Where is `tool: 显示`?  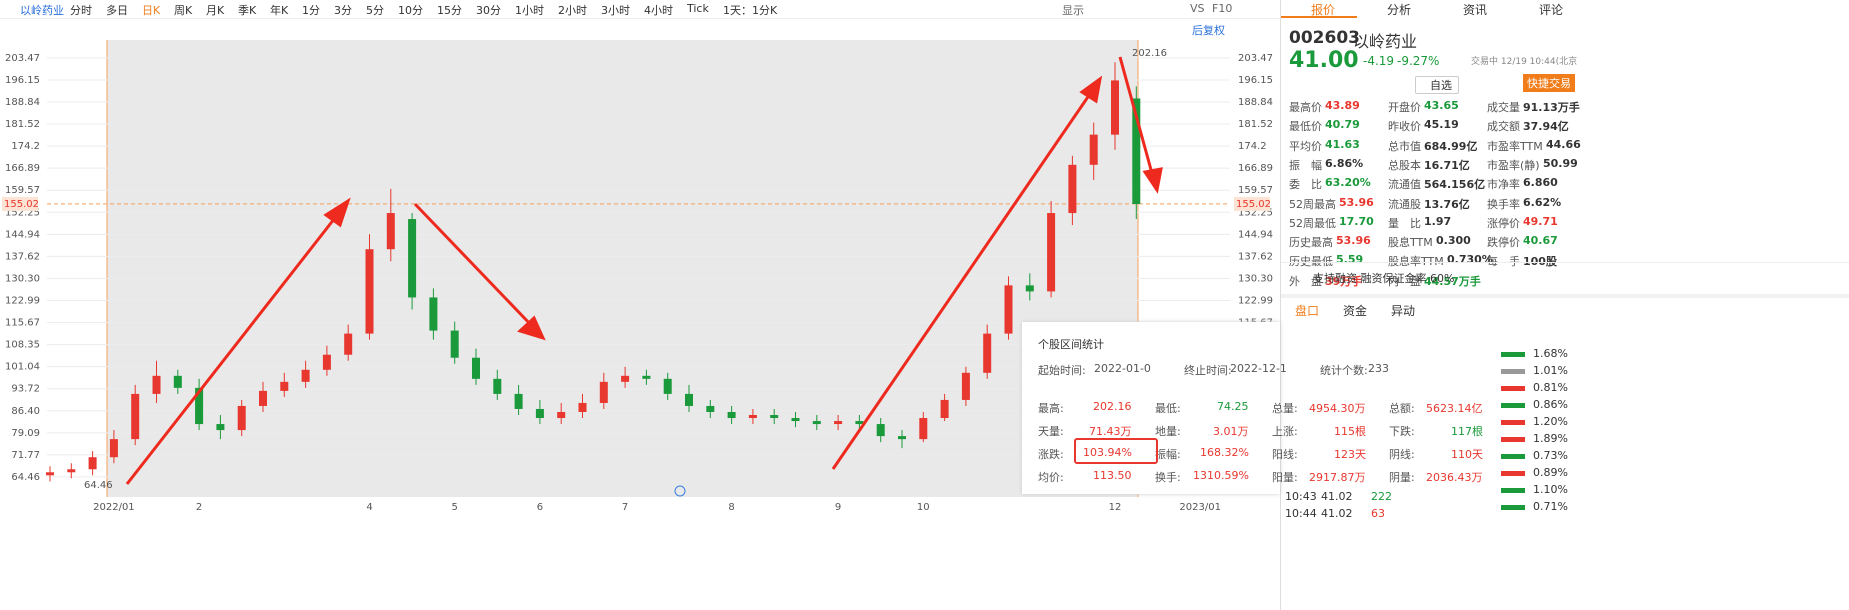 tool: 显示 is located at coordinates (1073, 10).